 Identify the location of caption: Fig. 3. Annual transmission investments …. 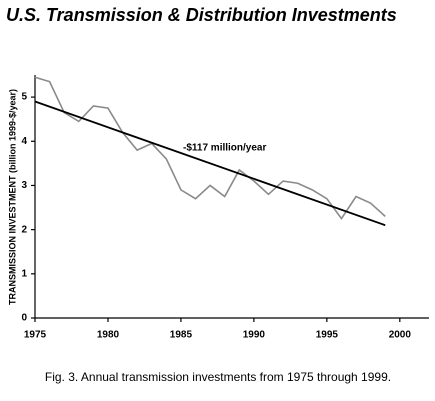
(218, 377).